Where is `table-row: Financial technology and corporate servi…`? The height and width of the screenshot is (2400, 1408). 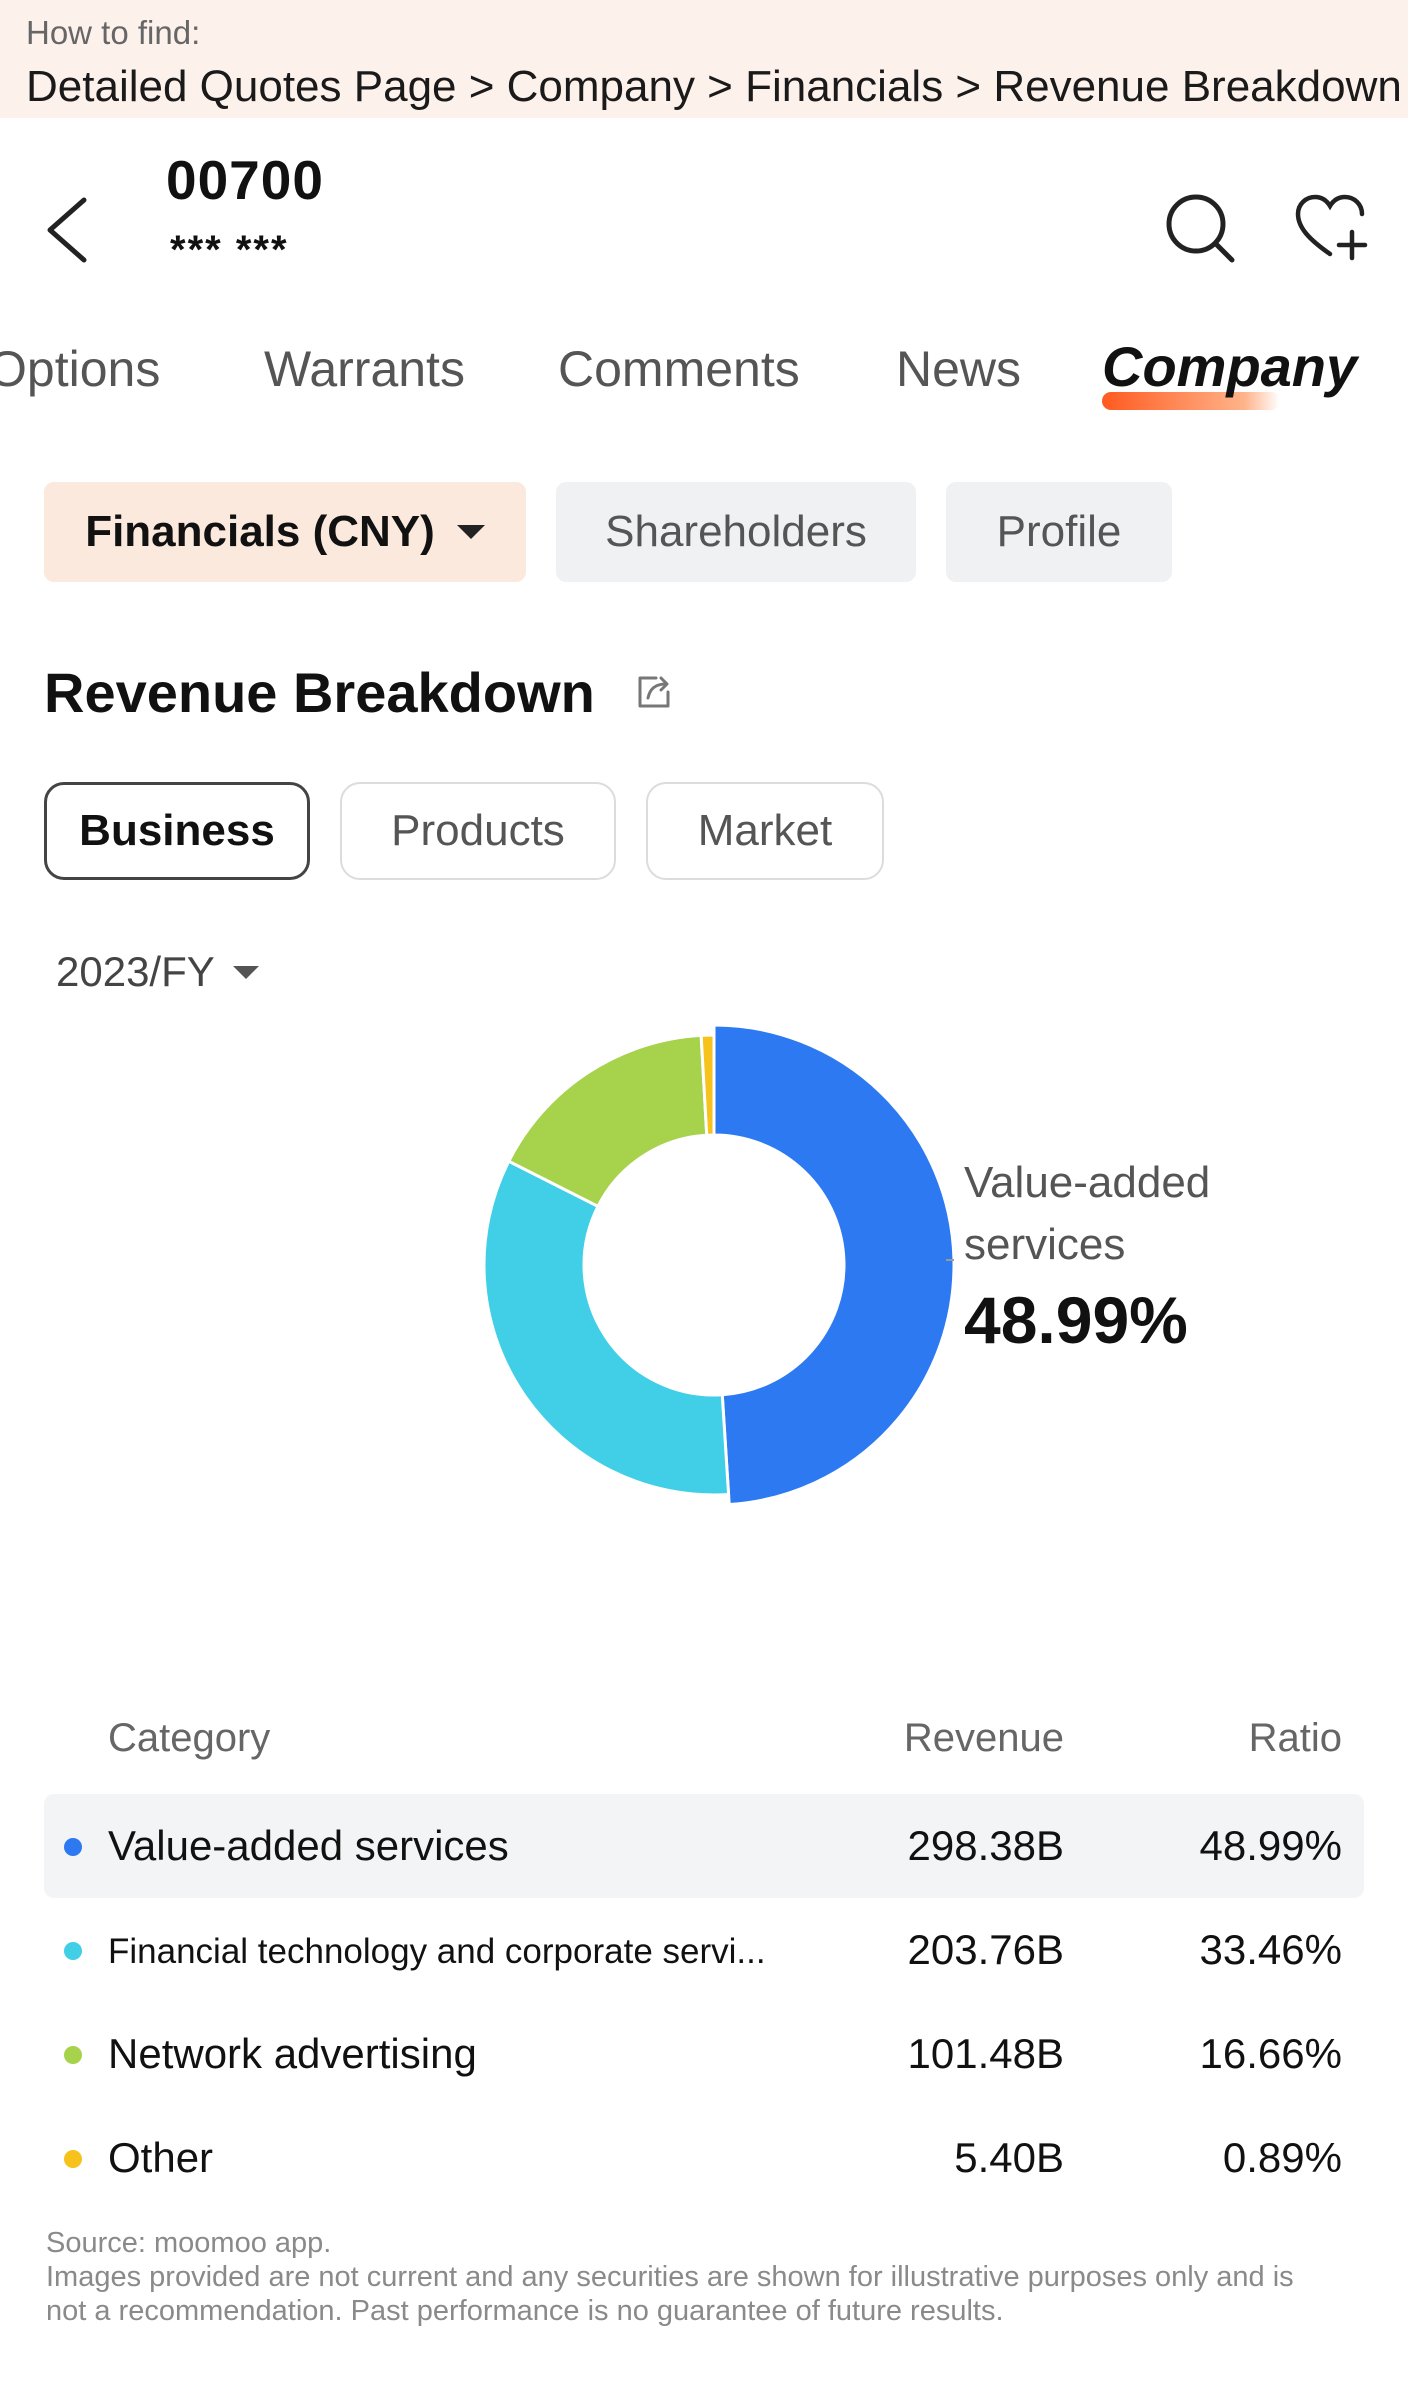 table-row: Financial technology and corporate servi… is located at coordinates (704, 1950).